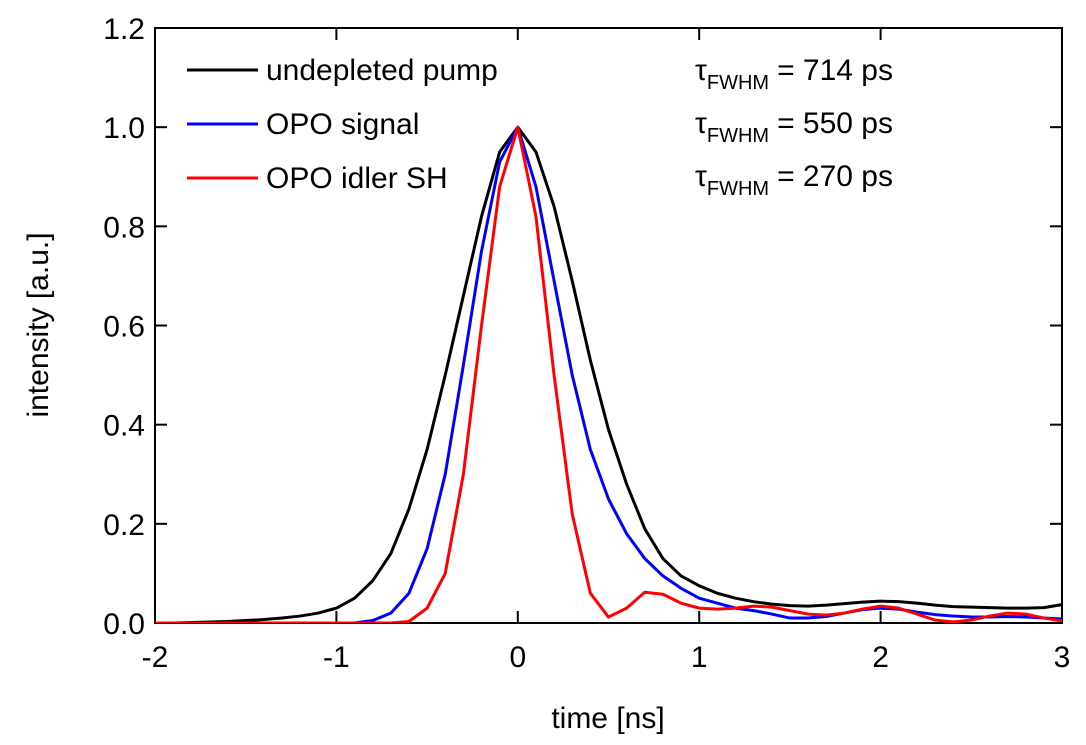  Describe the element at coordinates (342, 124) in the screenshot. I see `legend-label: OPO signal` at that location.